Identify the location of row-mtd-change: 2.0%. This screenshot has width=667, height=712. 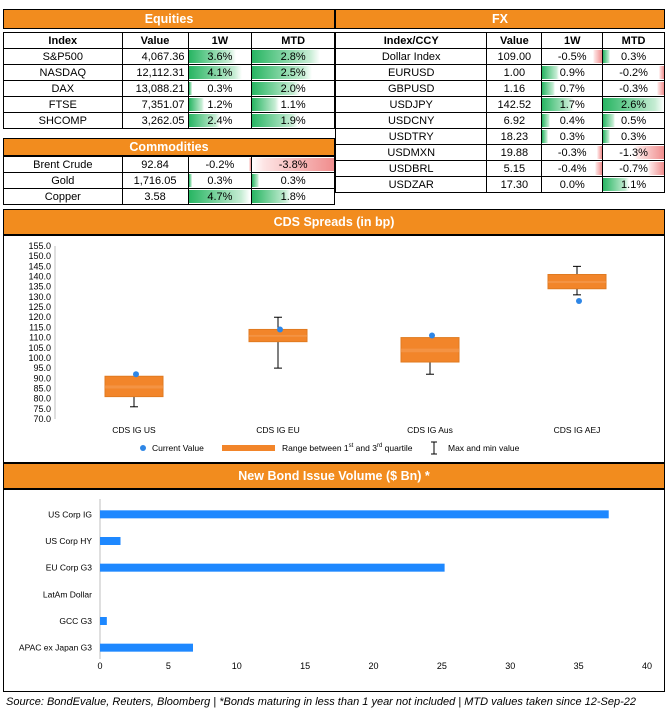
(293, 88).